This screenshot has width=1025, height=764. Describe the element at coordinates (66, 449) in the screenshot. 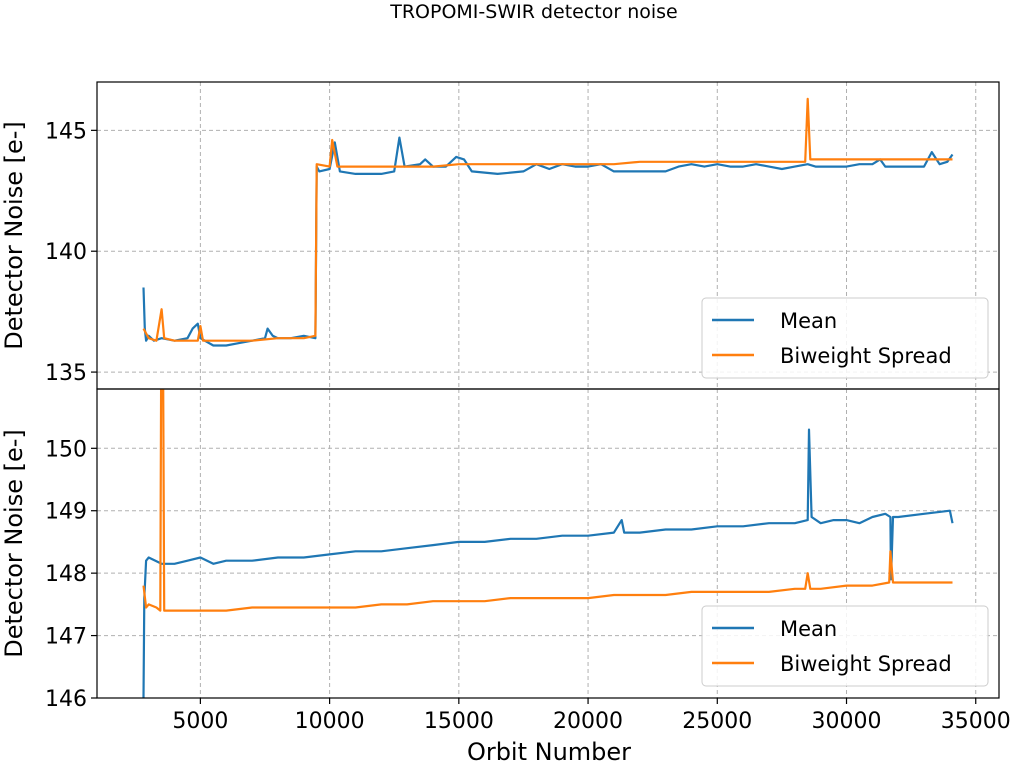

I see `y-tick-label: 150` at that location.